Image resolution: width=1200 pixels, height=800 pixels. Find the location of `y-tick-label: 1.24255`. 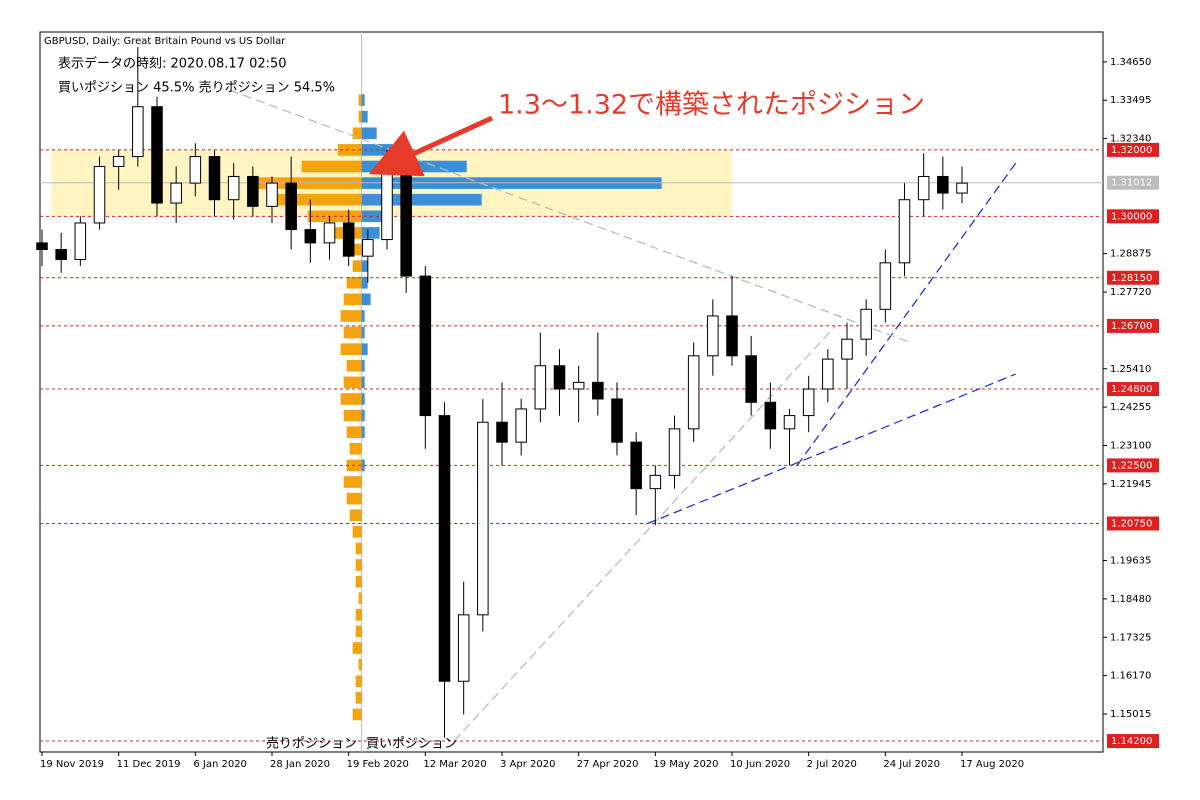

y-tick-label: 1.24255 is located at coordinates (1130, 407).